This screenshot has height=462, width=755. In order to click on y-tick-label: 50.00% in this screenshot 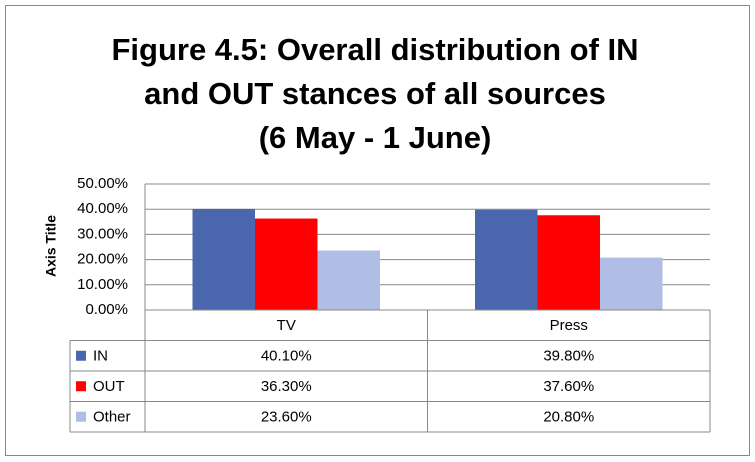, I will do `click(102, 183)`.